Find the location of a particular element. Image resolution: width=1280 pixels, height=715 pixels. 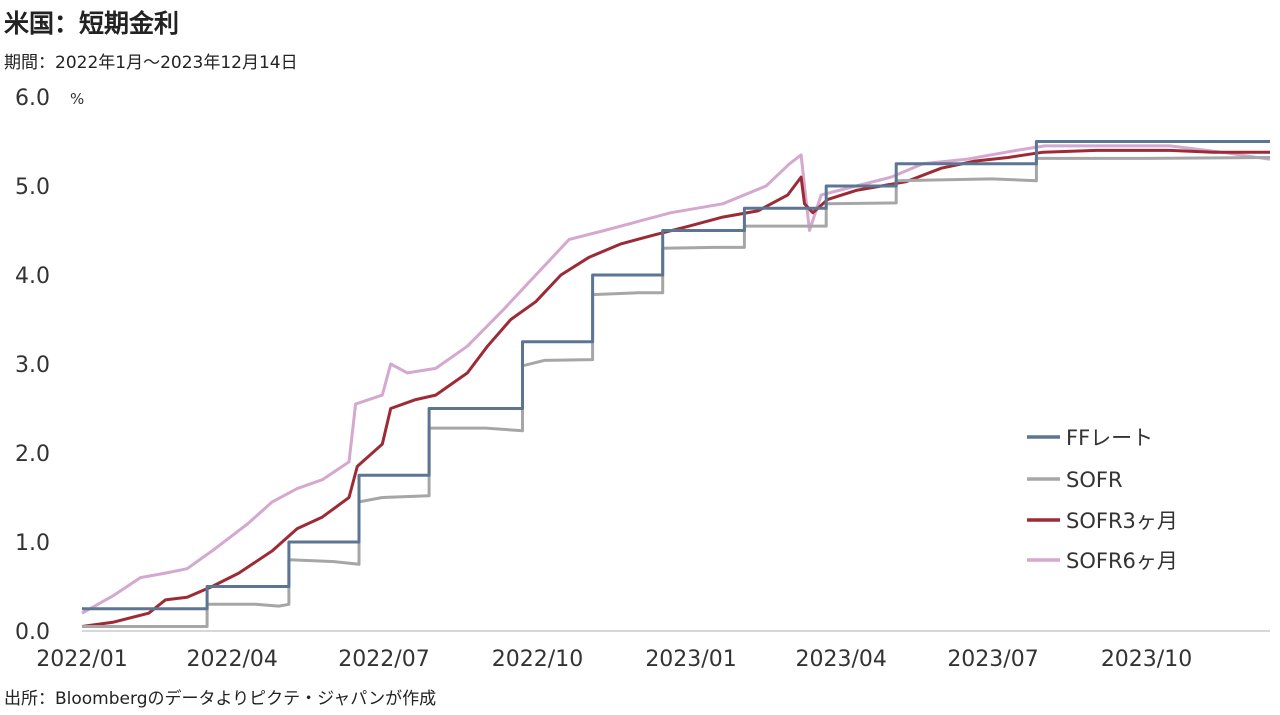

x-tick-label: 2022/07 is located at coordinates (383, 659).